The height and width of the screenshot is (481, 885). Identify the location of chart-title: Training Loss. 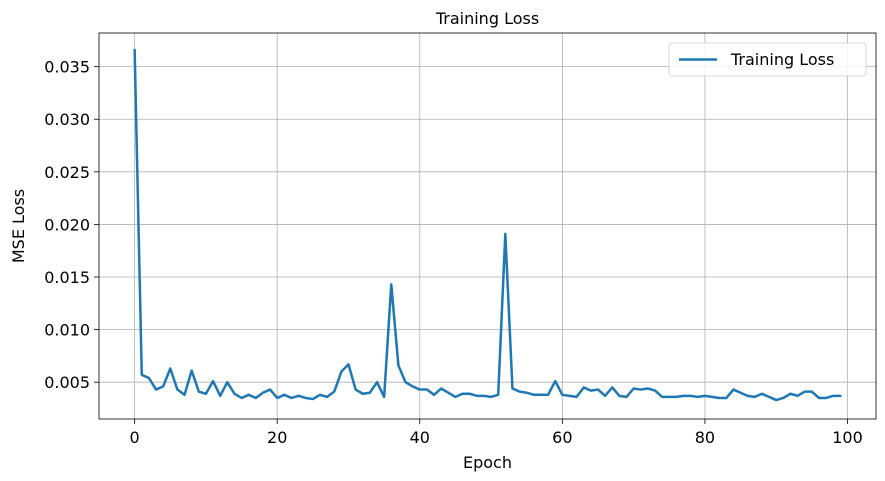
(487, 18).